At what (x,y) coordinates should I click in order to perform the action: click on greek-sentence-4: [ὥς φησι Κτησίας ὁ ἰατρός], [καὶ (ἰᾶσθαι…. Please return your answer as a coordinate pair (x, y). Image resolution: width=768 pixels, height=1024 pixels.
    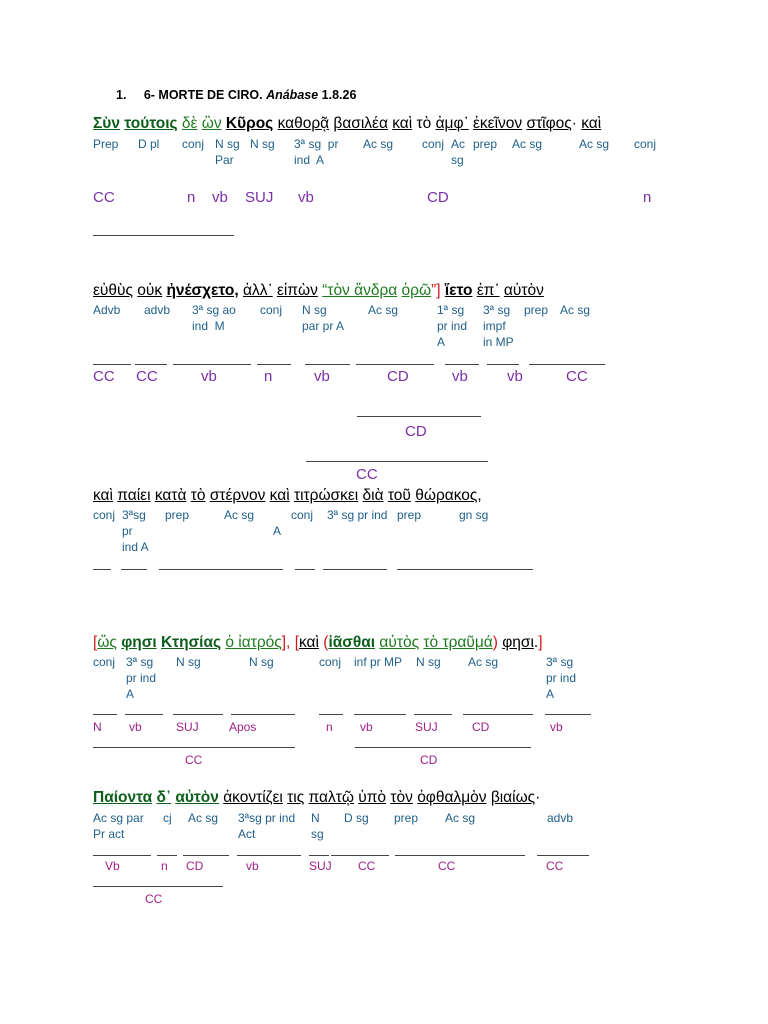
    Looking at the image, I should click on (318, 643).